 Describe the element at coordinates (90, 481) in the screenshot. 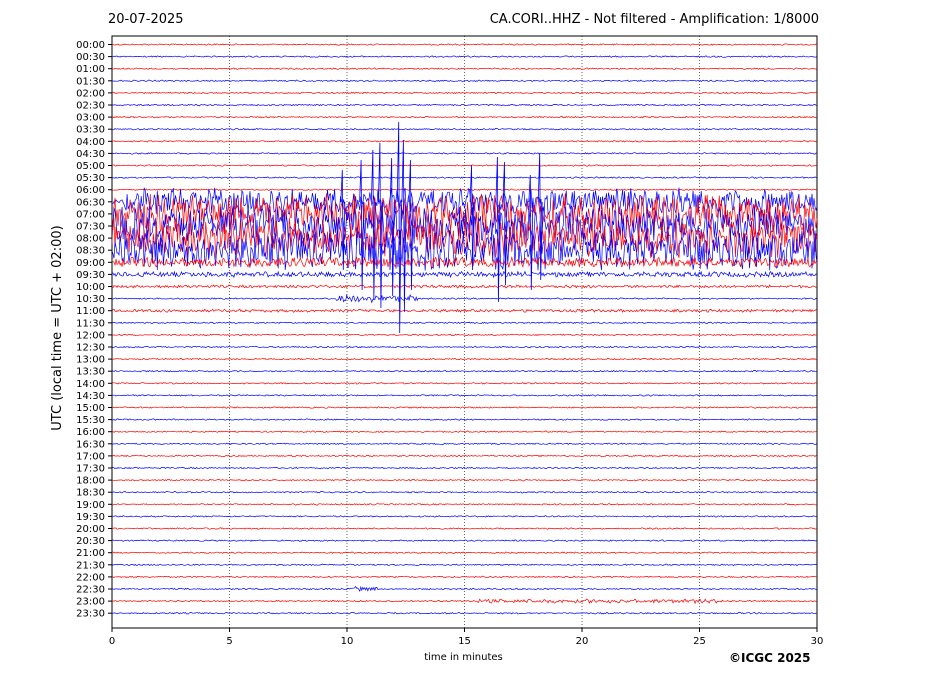

I see `y-tick-label: 18:00` at that location.